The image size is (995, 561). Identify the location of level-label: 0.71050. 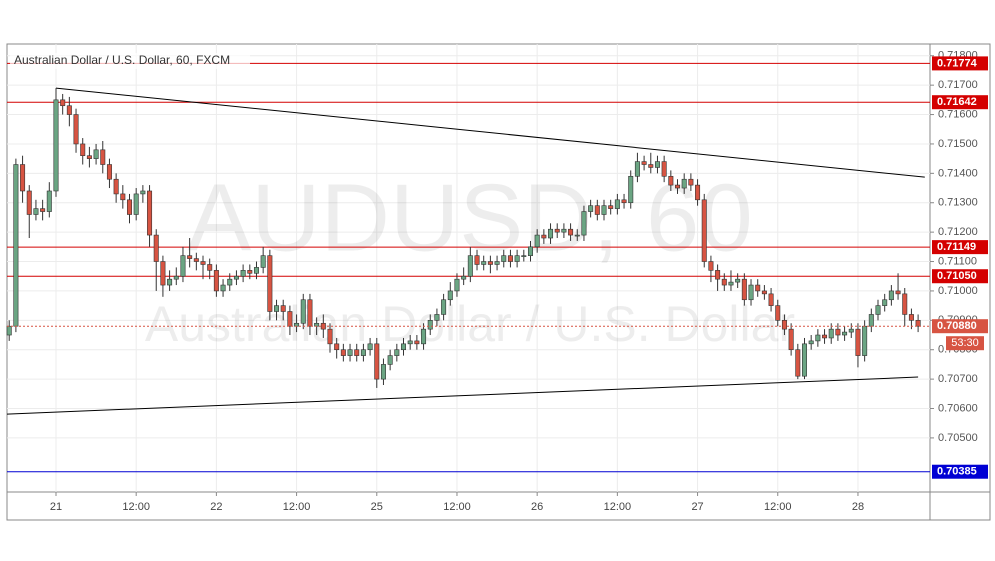
(957, 276).